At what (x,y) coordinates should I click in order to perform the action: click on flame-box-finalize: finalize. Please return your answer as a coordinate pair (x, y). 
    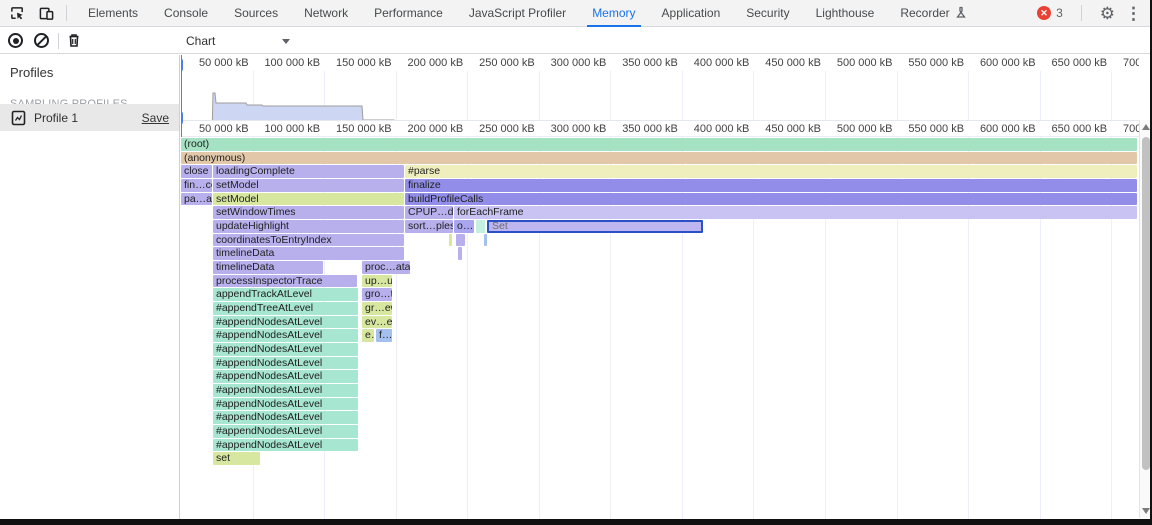
    Looking at the image, I should click on (771, 185).